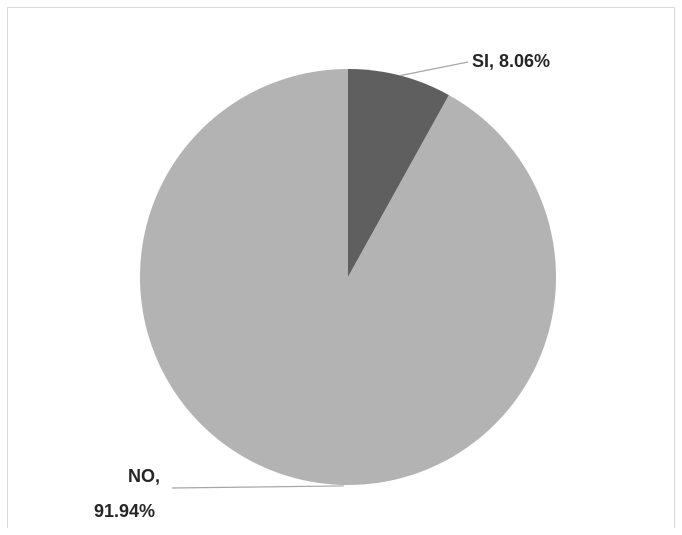 This screenshot has width=682, height=535. Describe the element at coordinates (398, 173) in the screenshot. I see `pie-slice-si` at that location.